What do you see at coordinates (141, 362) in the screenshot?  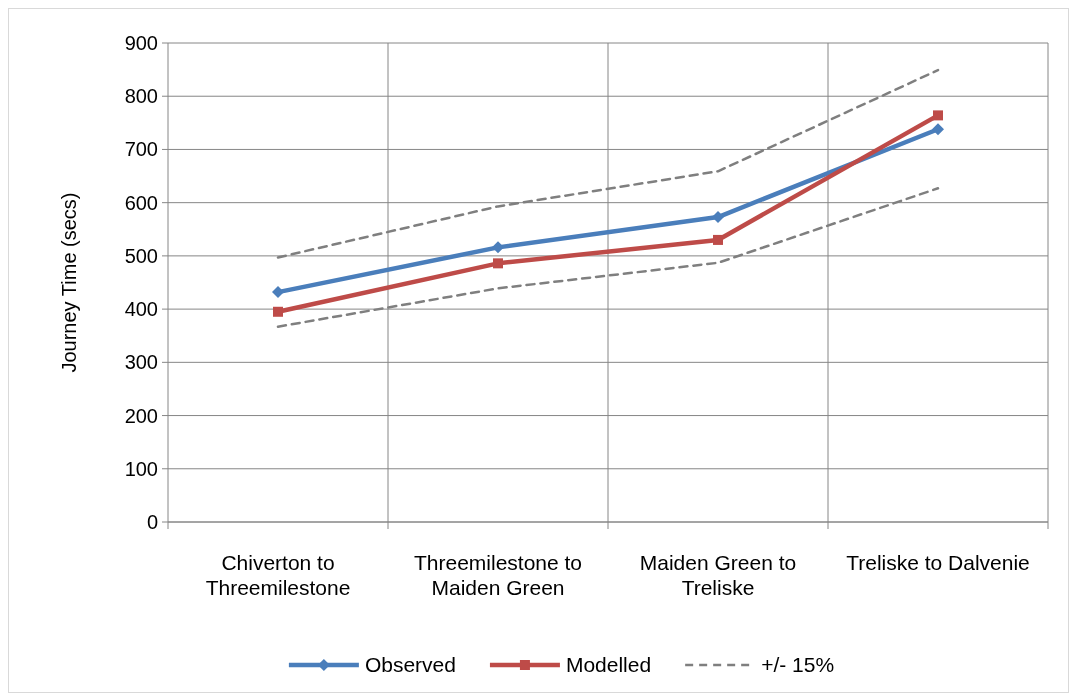 I see `y-tick-label: 300` at bounding box center [141, 362].